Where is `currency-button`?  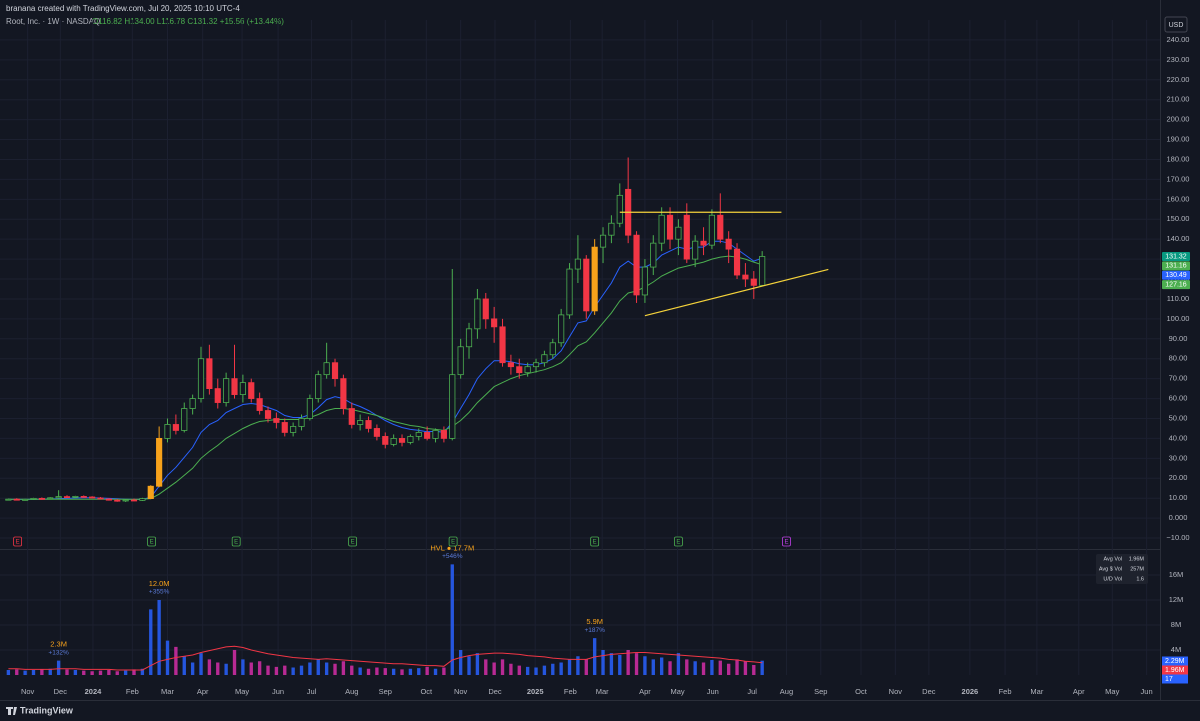
currency-button is located at coordinates (1176, 24).